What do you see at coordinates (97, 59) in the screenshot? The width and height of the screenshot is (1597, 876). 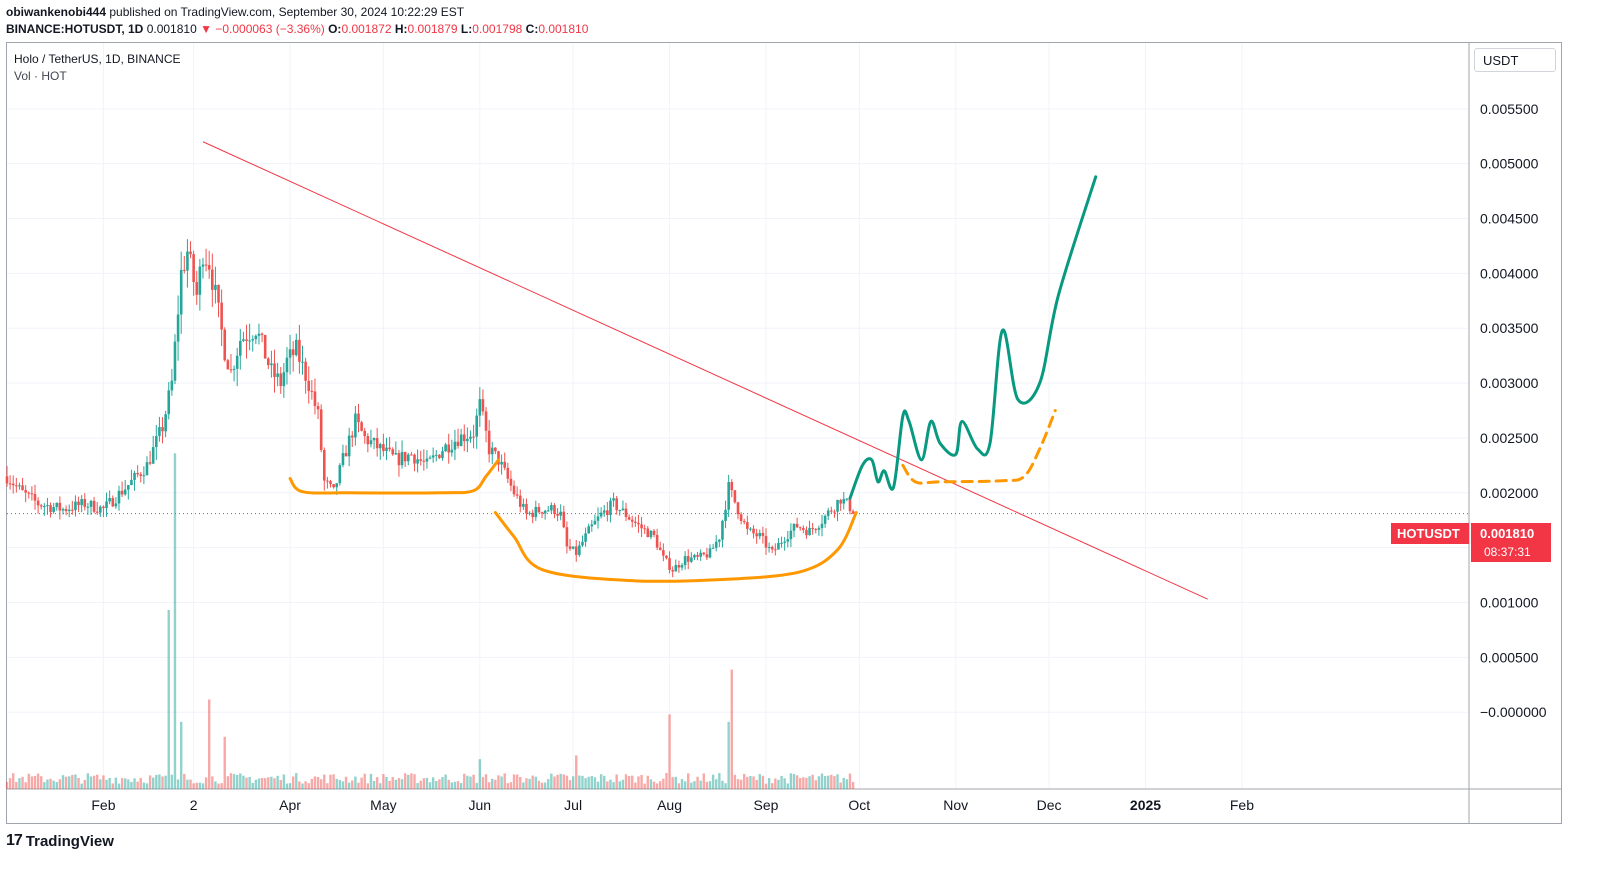 I see `chart-legend-title: Holo / TetherUS, 1D, BINANCE` at bounding box center [97, 59].